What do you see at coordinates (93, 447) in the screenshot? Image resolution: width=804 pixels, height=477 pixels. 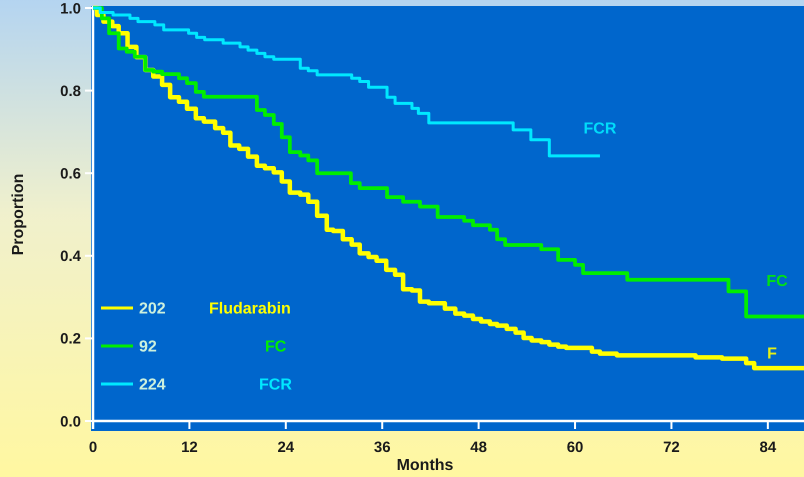 I see `x-tick-label: 0` at bounding box center [93, 447].